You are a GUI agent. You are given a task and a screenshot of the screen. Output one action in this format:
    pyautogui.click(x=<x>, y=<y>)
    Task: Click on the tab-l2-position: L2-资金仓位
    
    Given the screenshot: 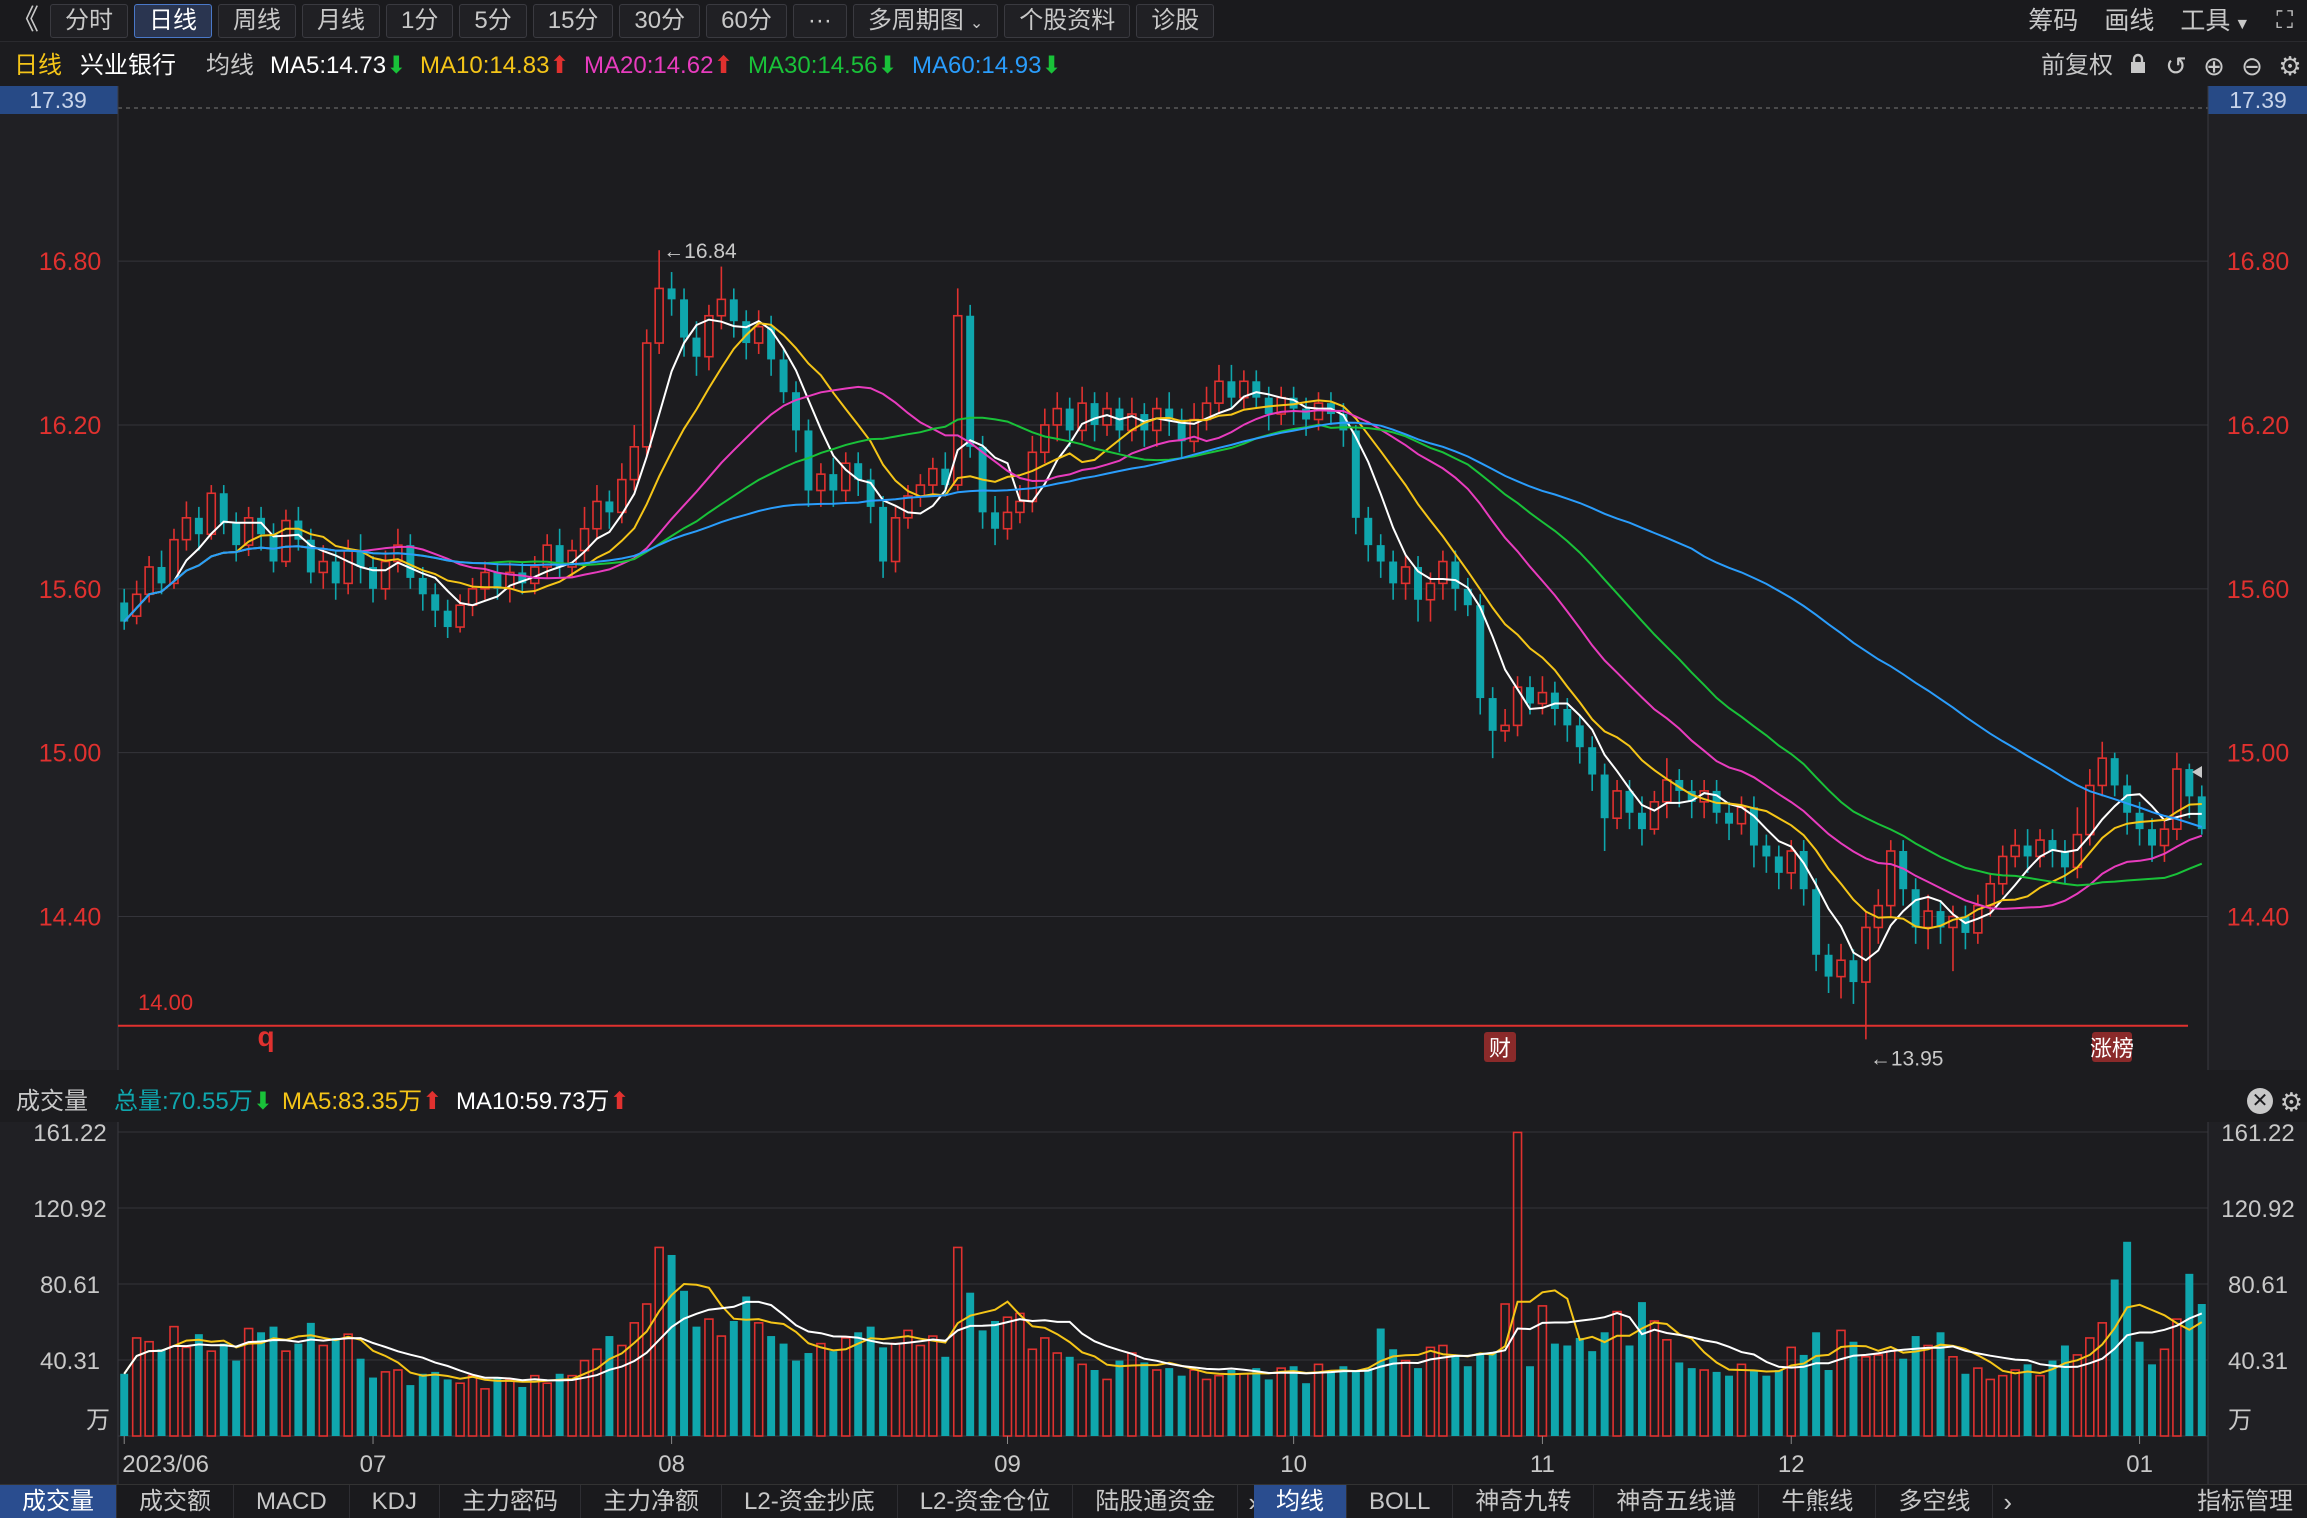 What is the action you would take?
    pyautogui.click(x=986, y=1501)
    